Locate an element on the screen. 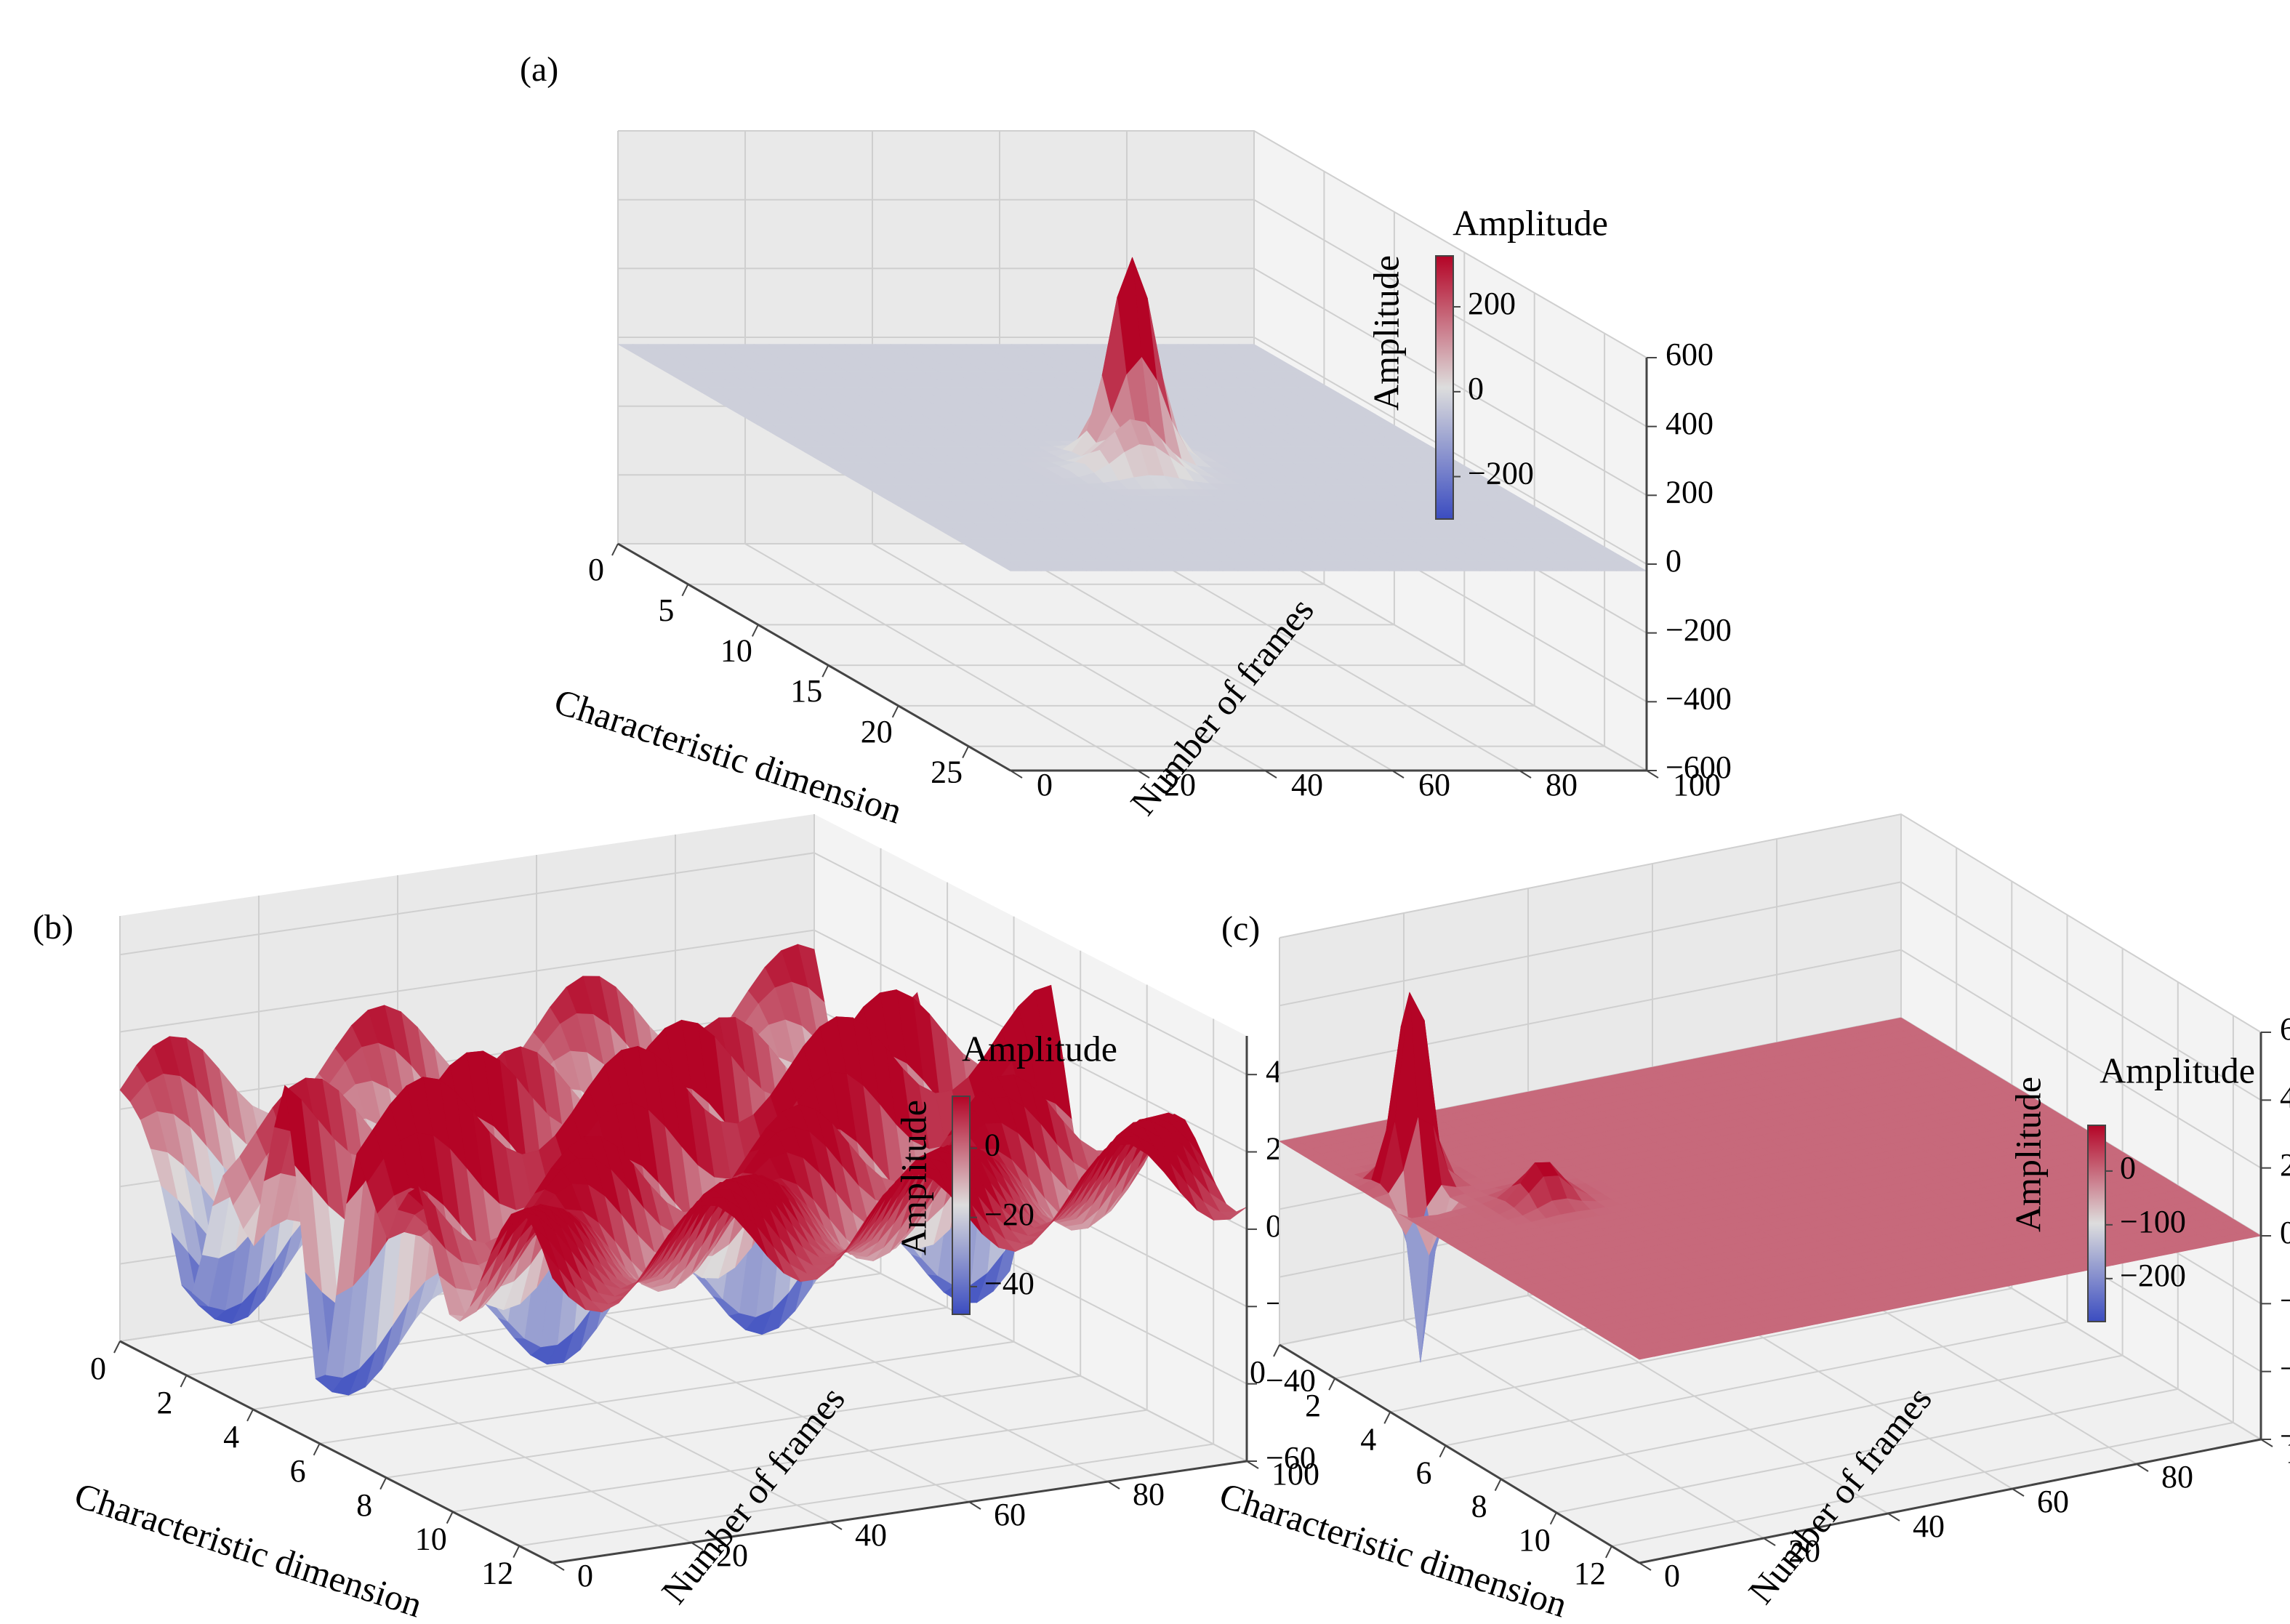 The image size is (2290, 1624). colorbar-tick-label: −40 is located at coordinates (1009, 1283).